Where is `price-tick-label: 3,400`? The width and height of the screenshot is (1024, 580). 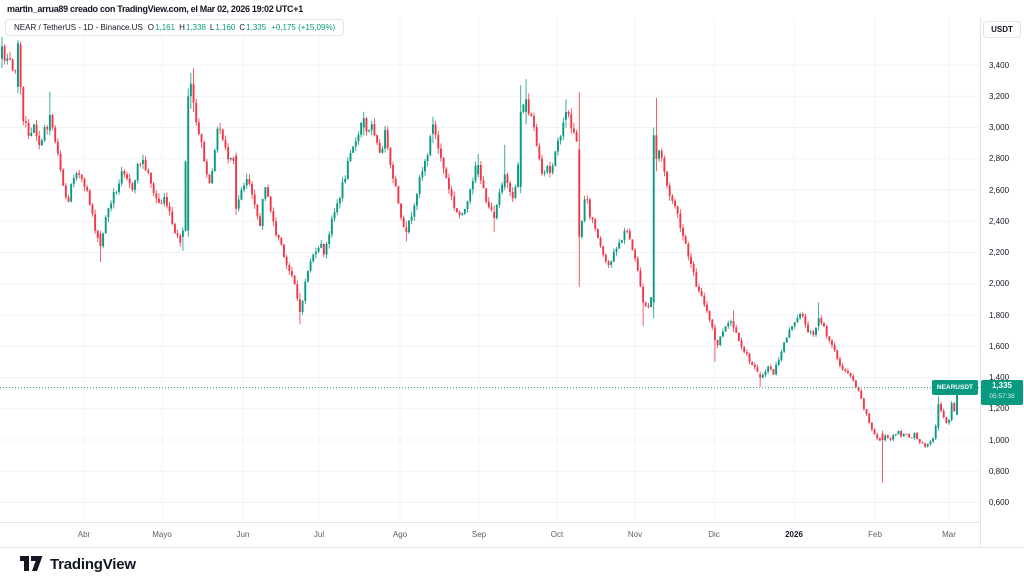
price-tick-label: 3,400 is located at coordinates (999, 65).